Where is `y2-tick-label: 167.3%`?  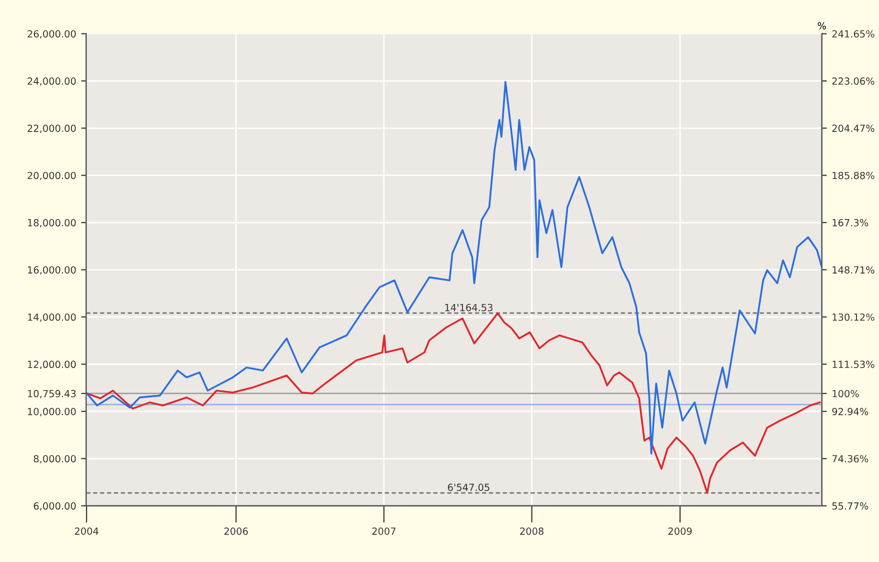 y2-tick-label: 167.3% is located at coordinates (850, 222).